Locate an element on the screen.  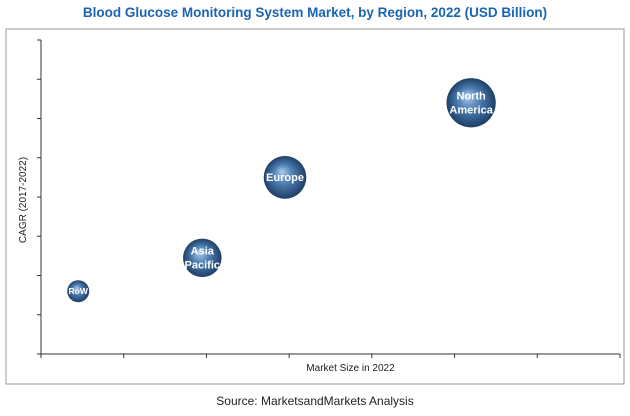
bubble-row is located at coordinates (78, 291).